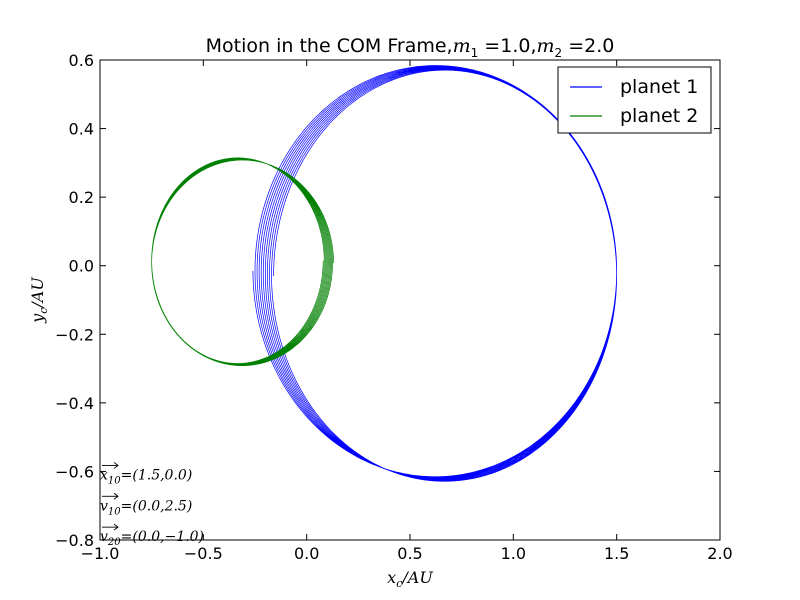 The height and width of the screenshot is (600, 800). I want to click on title-mass1-sub: 1, so click(475, 53).